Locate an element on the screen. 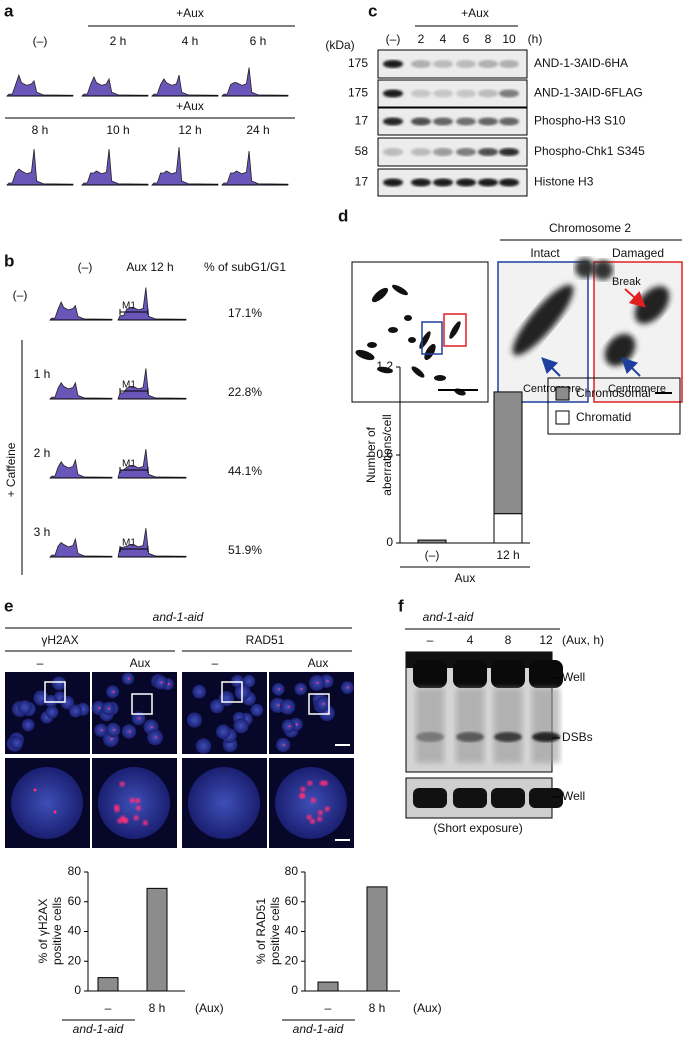  y-tick-label: 80 is located at coordinates (292, 871).